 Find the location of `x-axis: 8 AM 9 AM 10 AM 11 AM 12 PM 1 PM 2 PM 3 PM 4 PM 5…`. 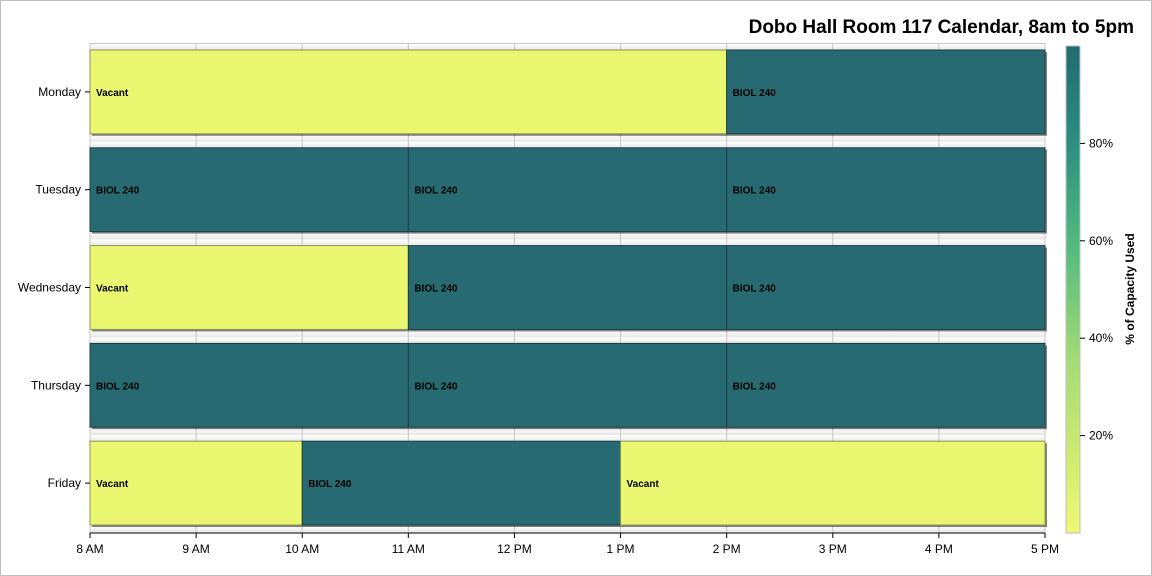

x-axis: 8 AM 9 AM 10 AM 11 AM 12 PM 1 PM 2 PM 3 PM 4 PM 5… is located at coordinates (567, 544).